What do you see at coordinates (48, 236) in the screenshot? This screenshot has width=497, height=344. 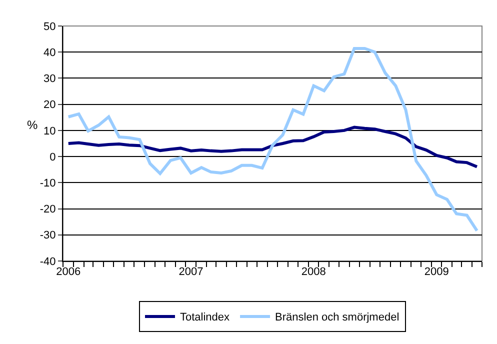 I see `y-tick-label: -30` at bounding box center [48, 236].